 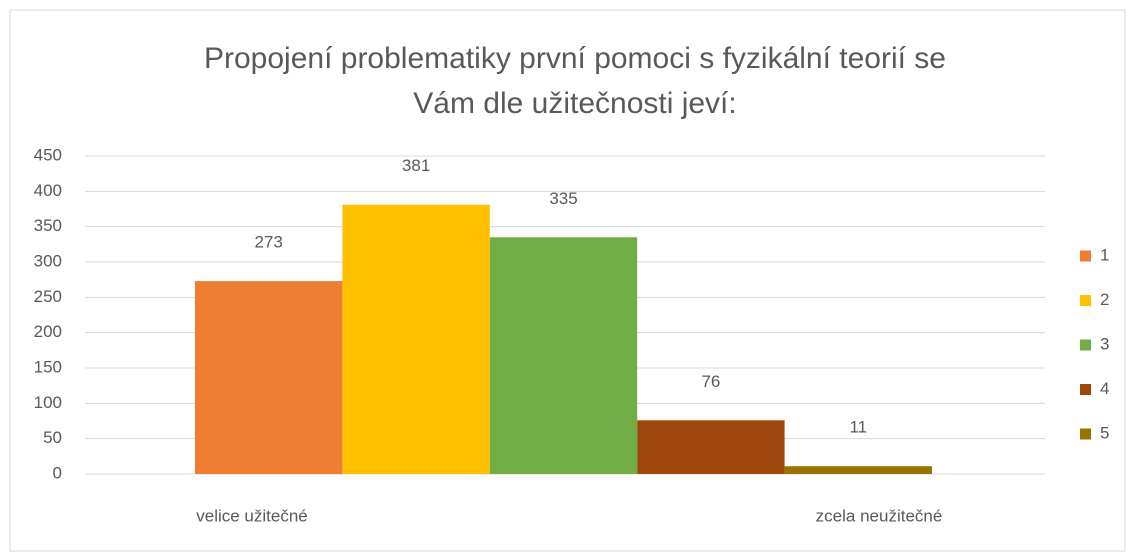 What do you see at coordinates (48, 154) in the screenshot?
I see `y-tick-label: 450` at bounding box center [48, 154].